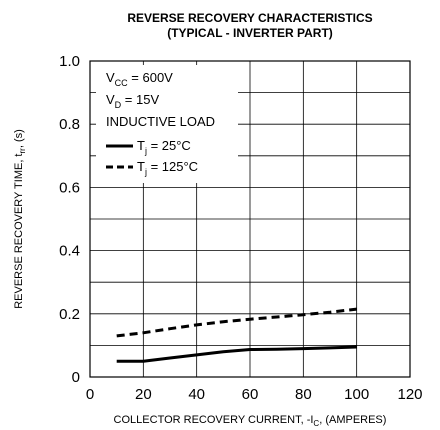 This screenshot has height=430, width=440. I want to click on x-tick-label: 20, so click(143, 394).